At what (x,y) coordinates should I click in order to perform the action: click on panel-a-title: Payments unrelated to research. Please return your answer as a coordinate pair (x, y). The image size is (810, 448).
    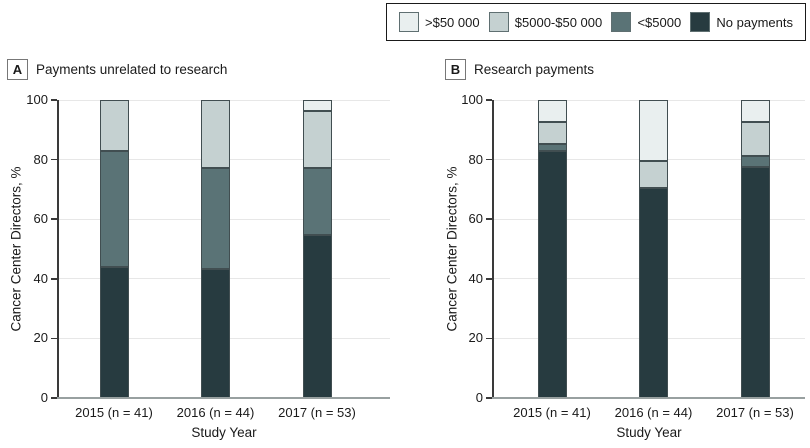
    Looking at the image, I should click on (132, 69).